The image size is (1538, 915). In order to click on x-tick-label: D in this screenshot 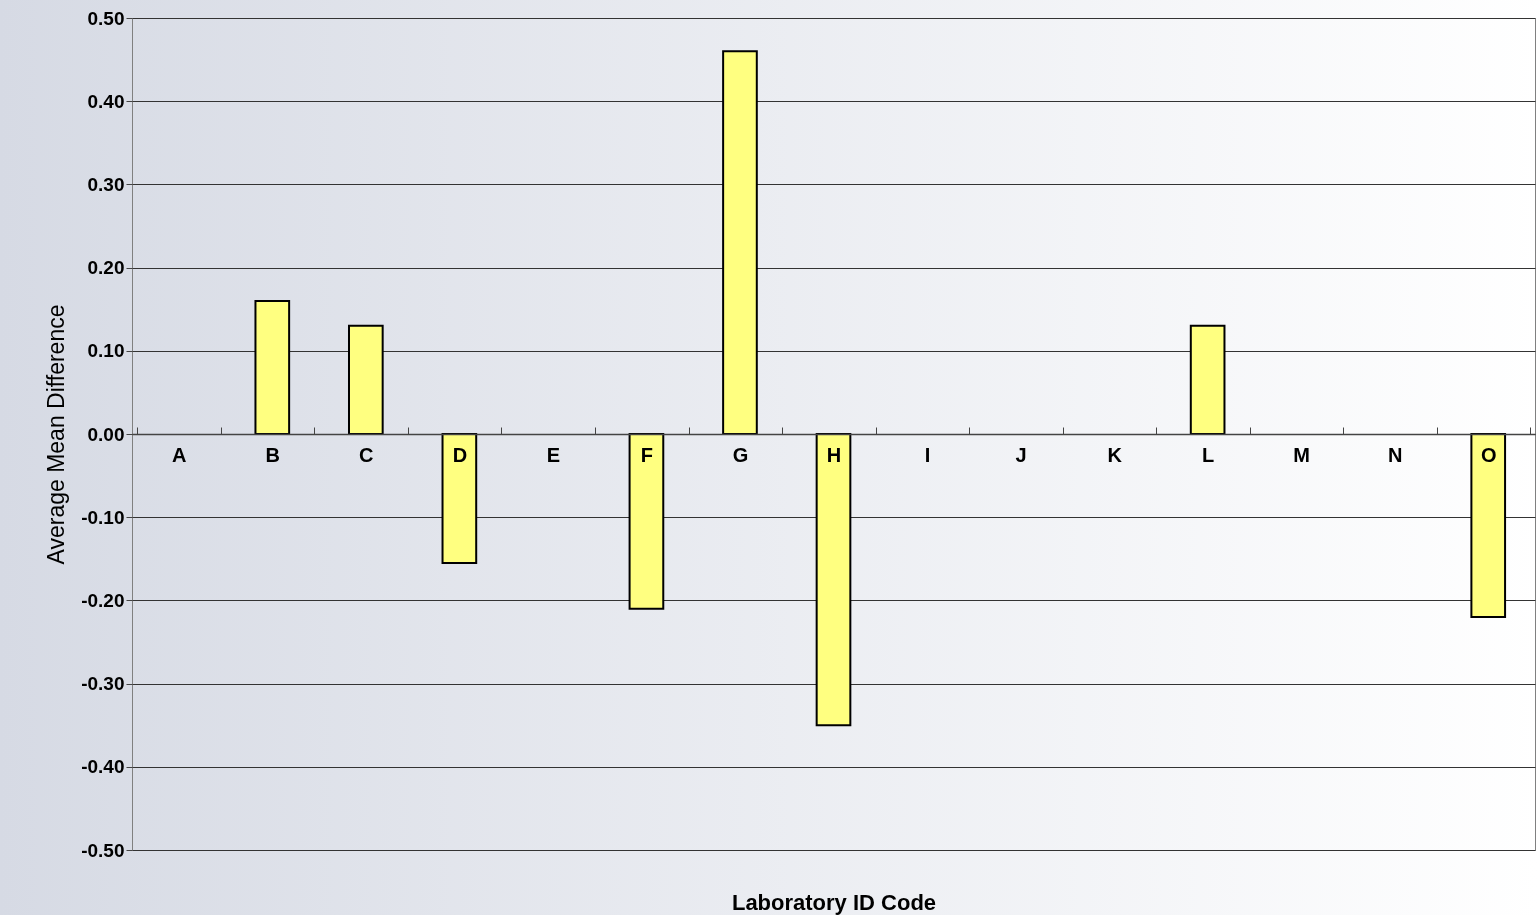, I will do `click(460, 454)`.